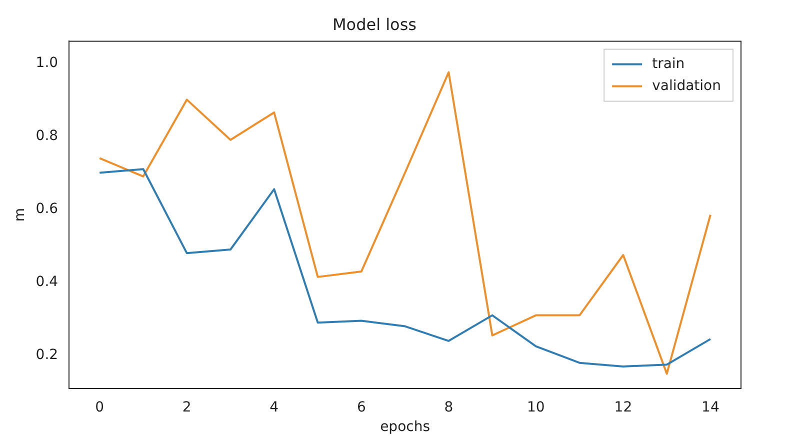  What do you see at coordinates (20, 215) in the screenshot?
I see `y-axis-title: m` at bounding box center [20, 215].